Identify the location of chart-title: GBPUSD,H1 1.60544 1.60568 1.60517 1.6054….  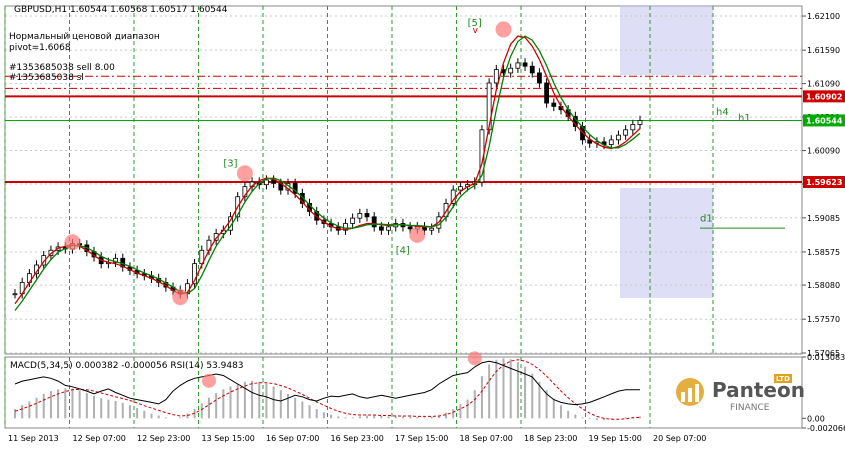
(121, 10).